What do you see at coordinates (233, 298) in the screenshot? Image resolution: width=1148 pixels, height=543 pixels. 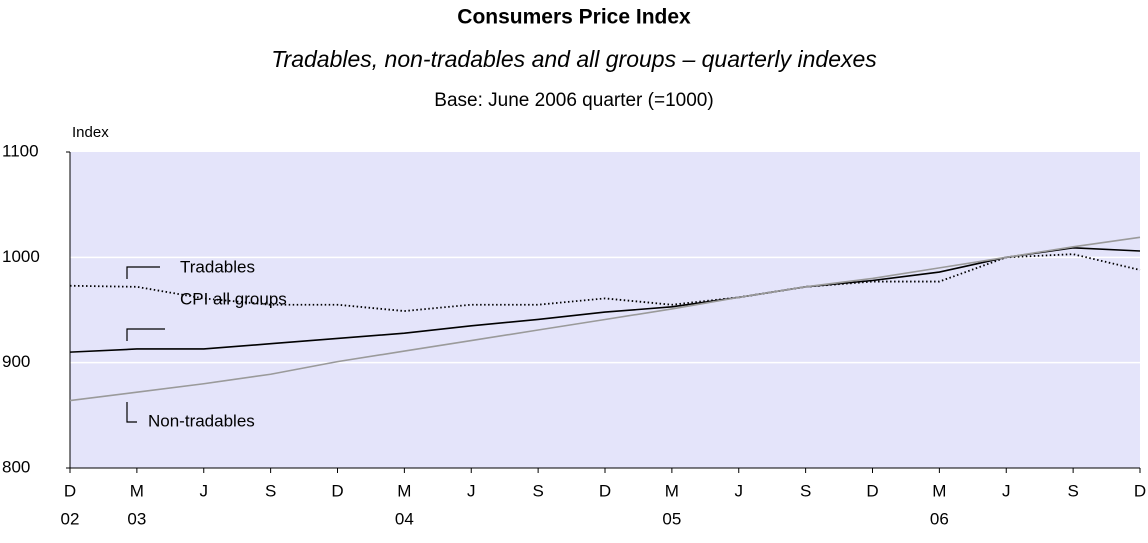 I see `series-label: CPI all groups` at bounding box center [233, 298].